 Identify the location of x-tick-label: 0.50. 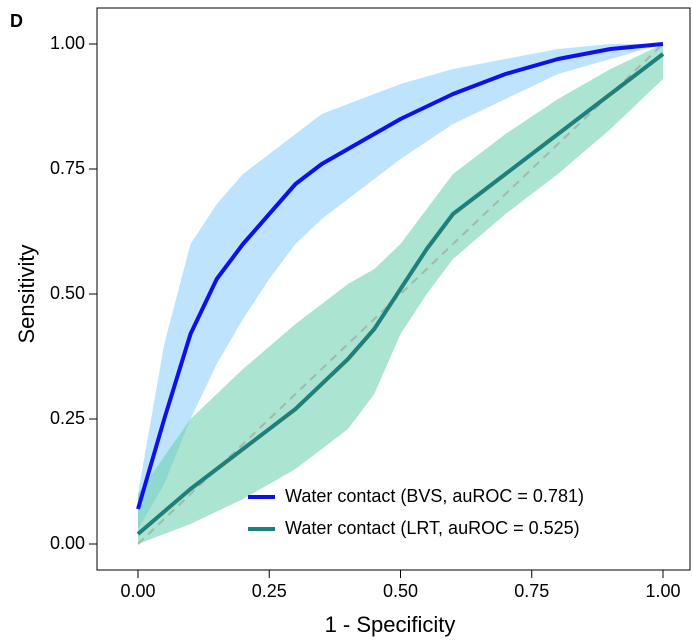
(400, 591).